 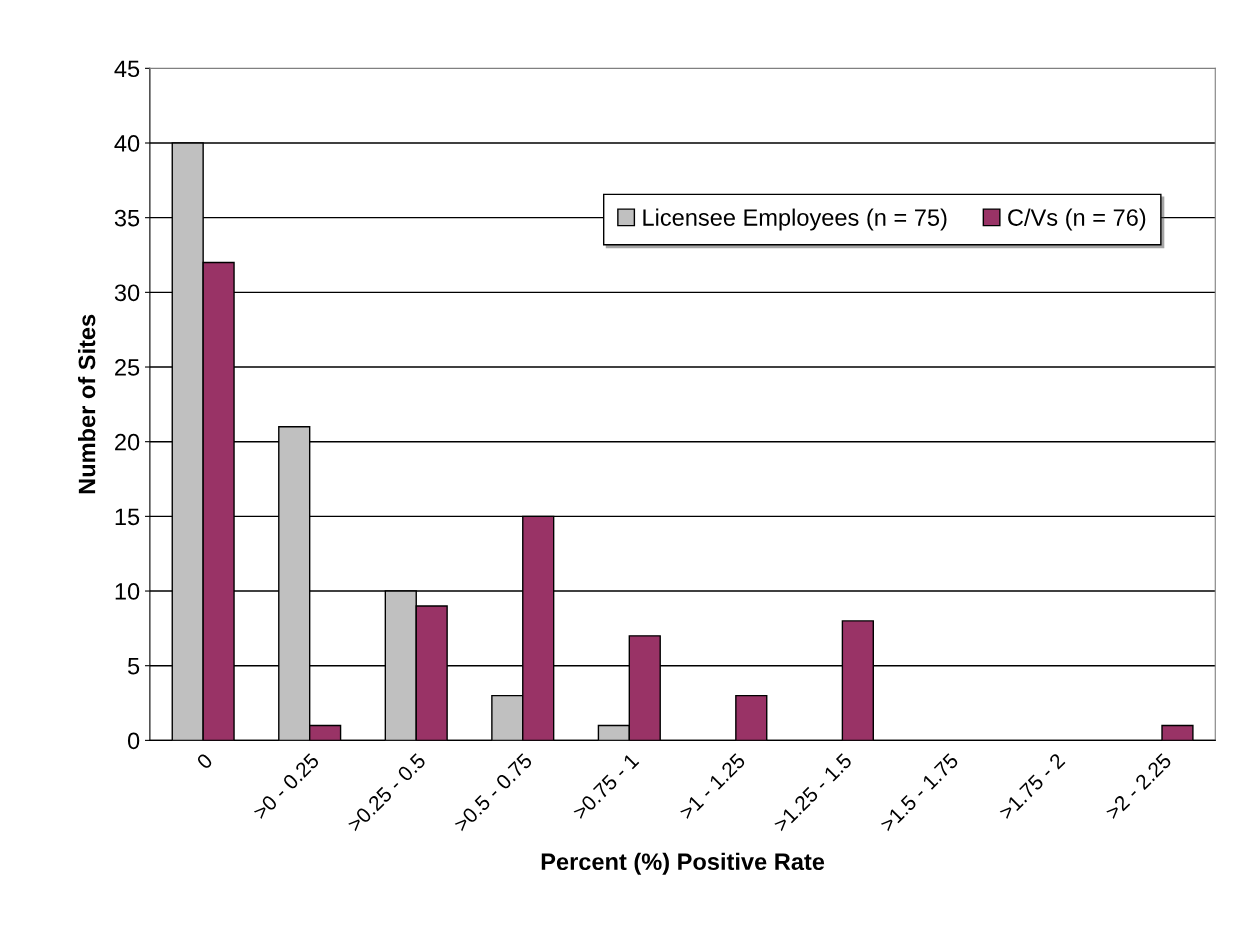 What do you see at coordinates (204, 761) in the screenshot?
I see `x-tick-label: 0` at bounding box center [204, 761].